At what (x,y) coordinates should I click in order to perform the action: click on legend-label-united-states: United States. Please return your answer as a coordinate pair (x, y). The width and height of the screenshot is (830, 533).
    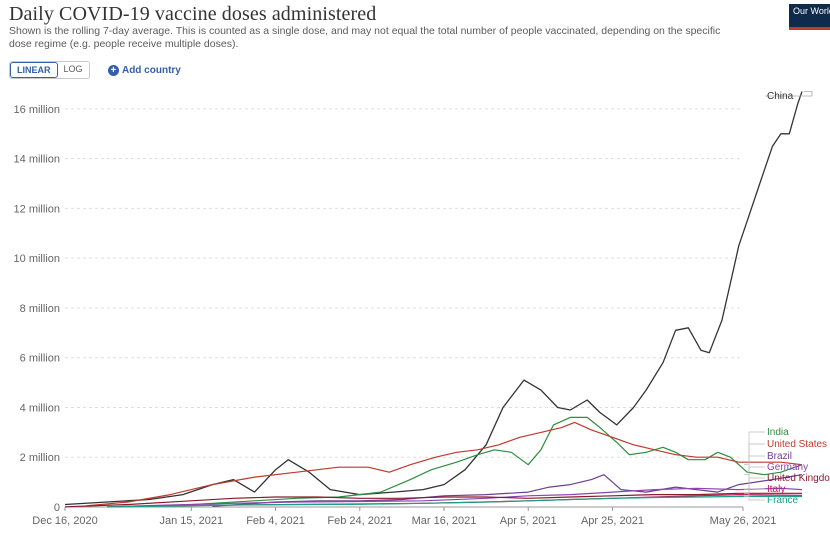
    Looking at the image, I should click on (797, 444).